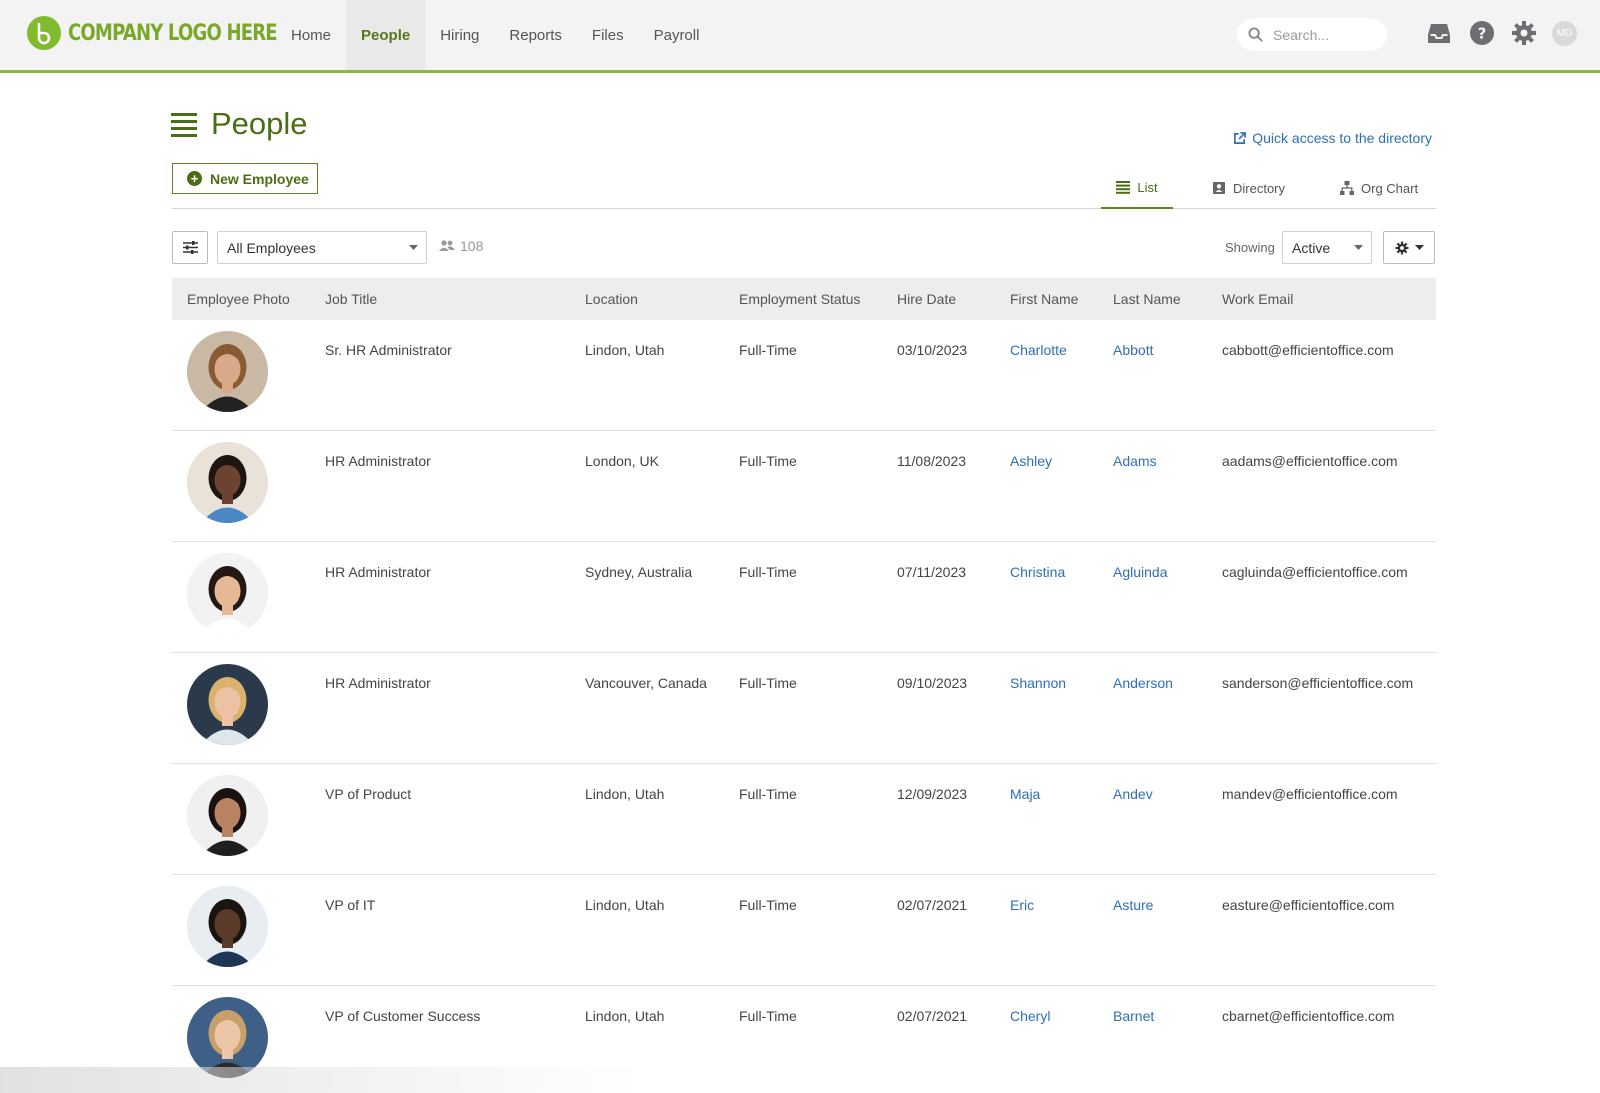  I want to click on hire-date-cell: 03/10/2023, so click(932, 350).